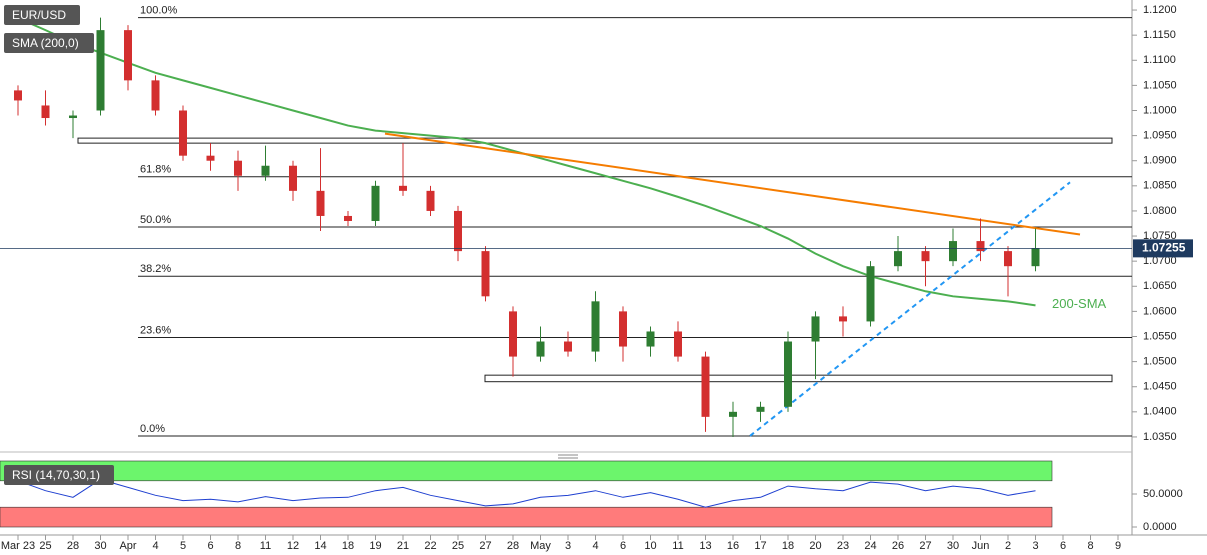  What do you see at coordinates (1160, 286) in the screenshot?
I see `y-tick-label: 1.0650` at bounding box center [1160, 286].